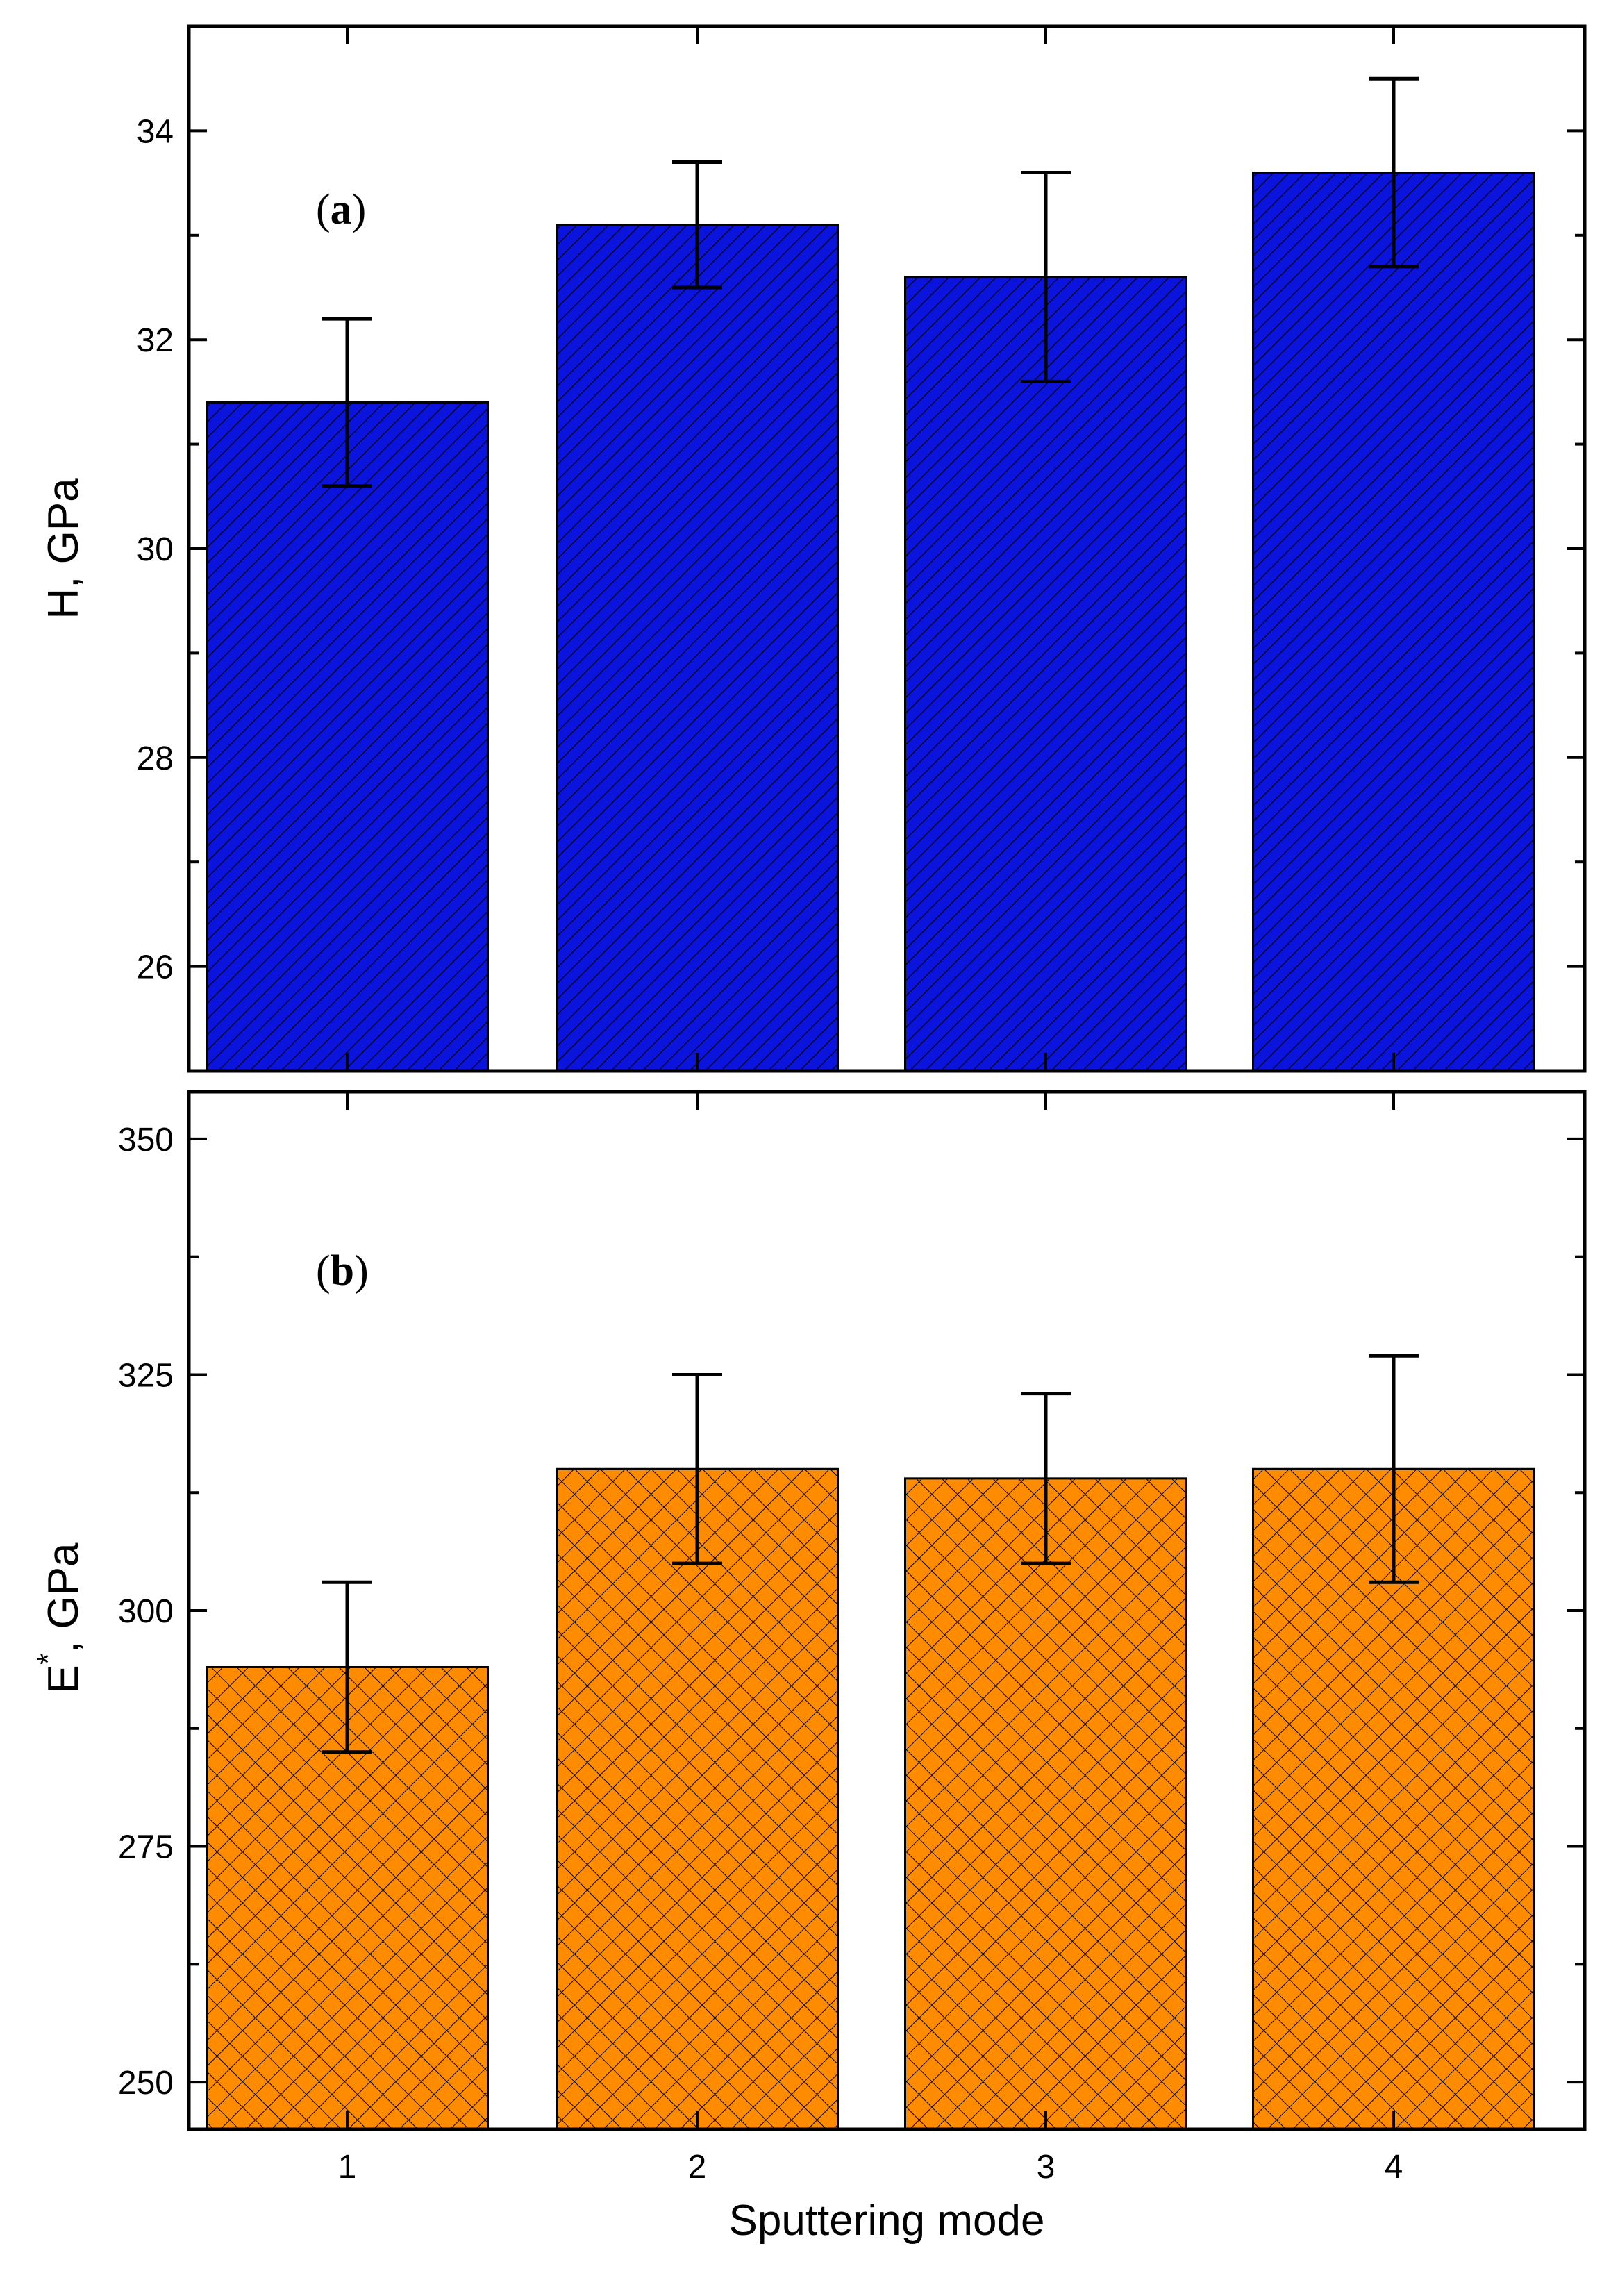  Describe the element at coordinates (63, 549) in the screenshot. I see `panel-a-y-axis-title: H, GPa` at that location.